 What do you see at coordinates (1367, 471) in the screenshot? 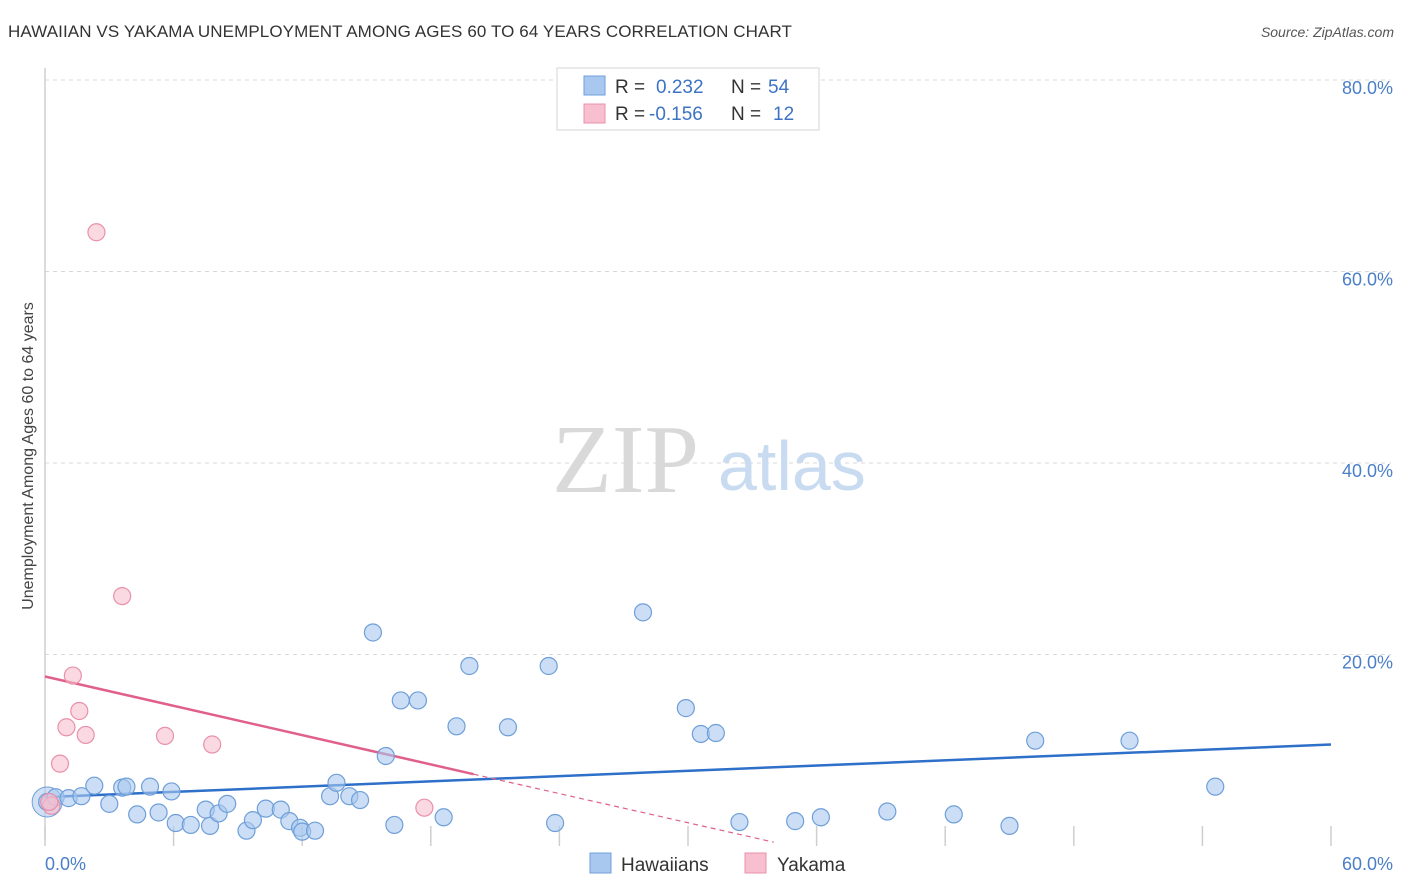
I see `y-tick-label-1: 40.0%` at bounding box center [1367, 471].